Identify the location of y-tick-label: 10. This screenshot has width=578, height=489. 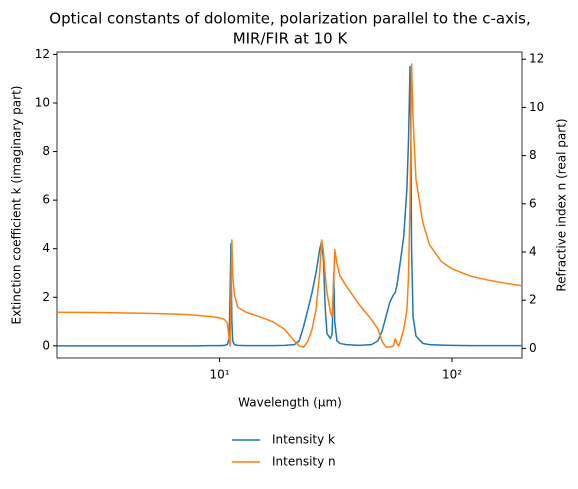
(42, 103).